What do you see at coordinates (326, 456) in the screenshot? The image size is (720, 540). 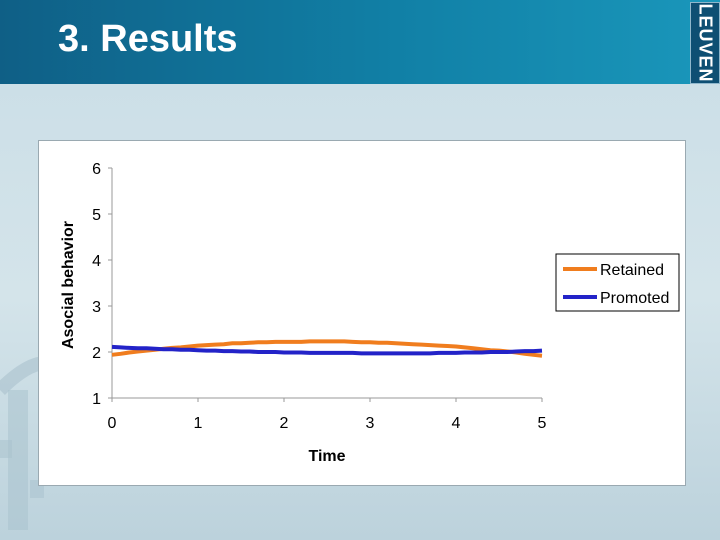 I see `x-axis-label: Time` at bounding box center [326, 456].